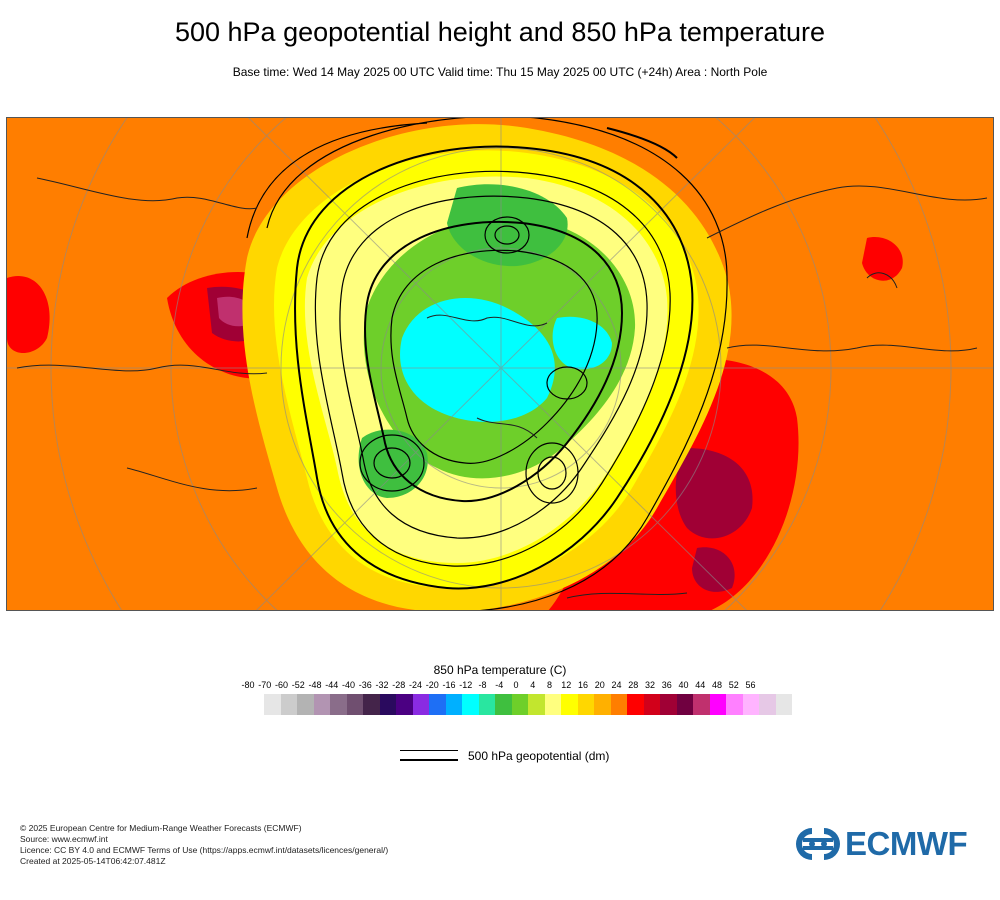 This screenshot has width=1000, height=900. What do you see at coordinates (477, 360) in the screenshot?
I see `cold-core-cyan` at bounding box center [477, 360].